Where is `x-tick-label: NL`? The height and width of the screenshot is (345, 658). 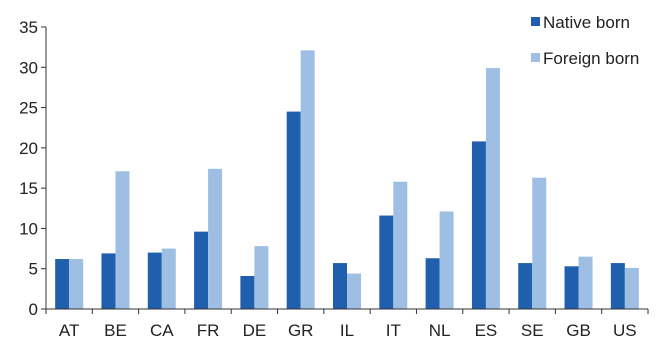
x-tick-label: NL is located at coordinates (440, 330).